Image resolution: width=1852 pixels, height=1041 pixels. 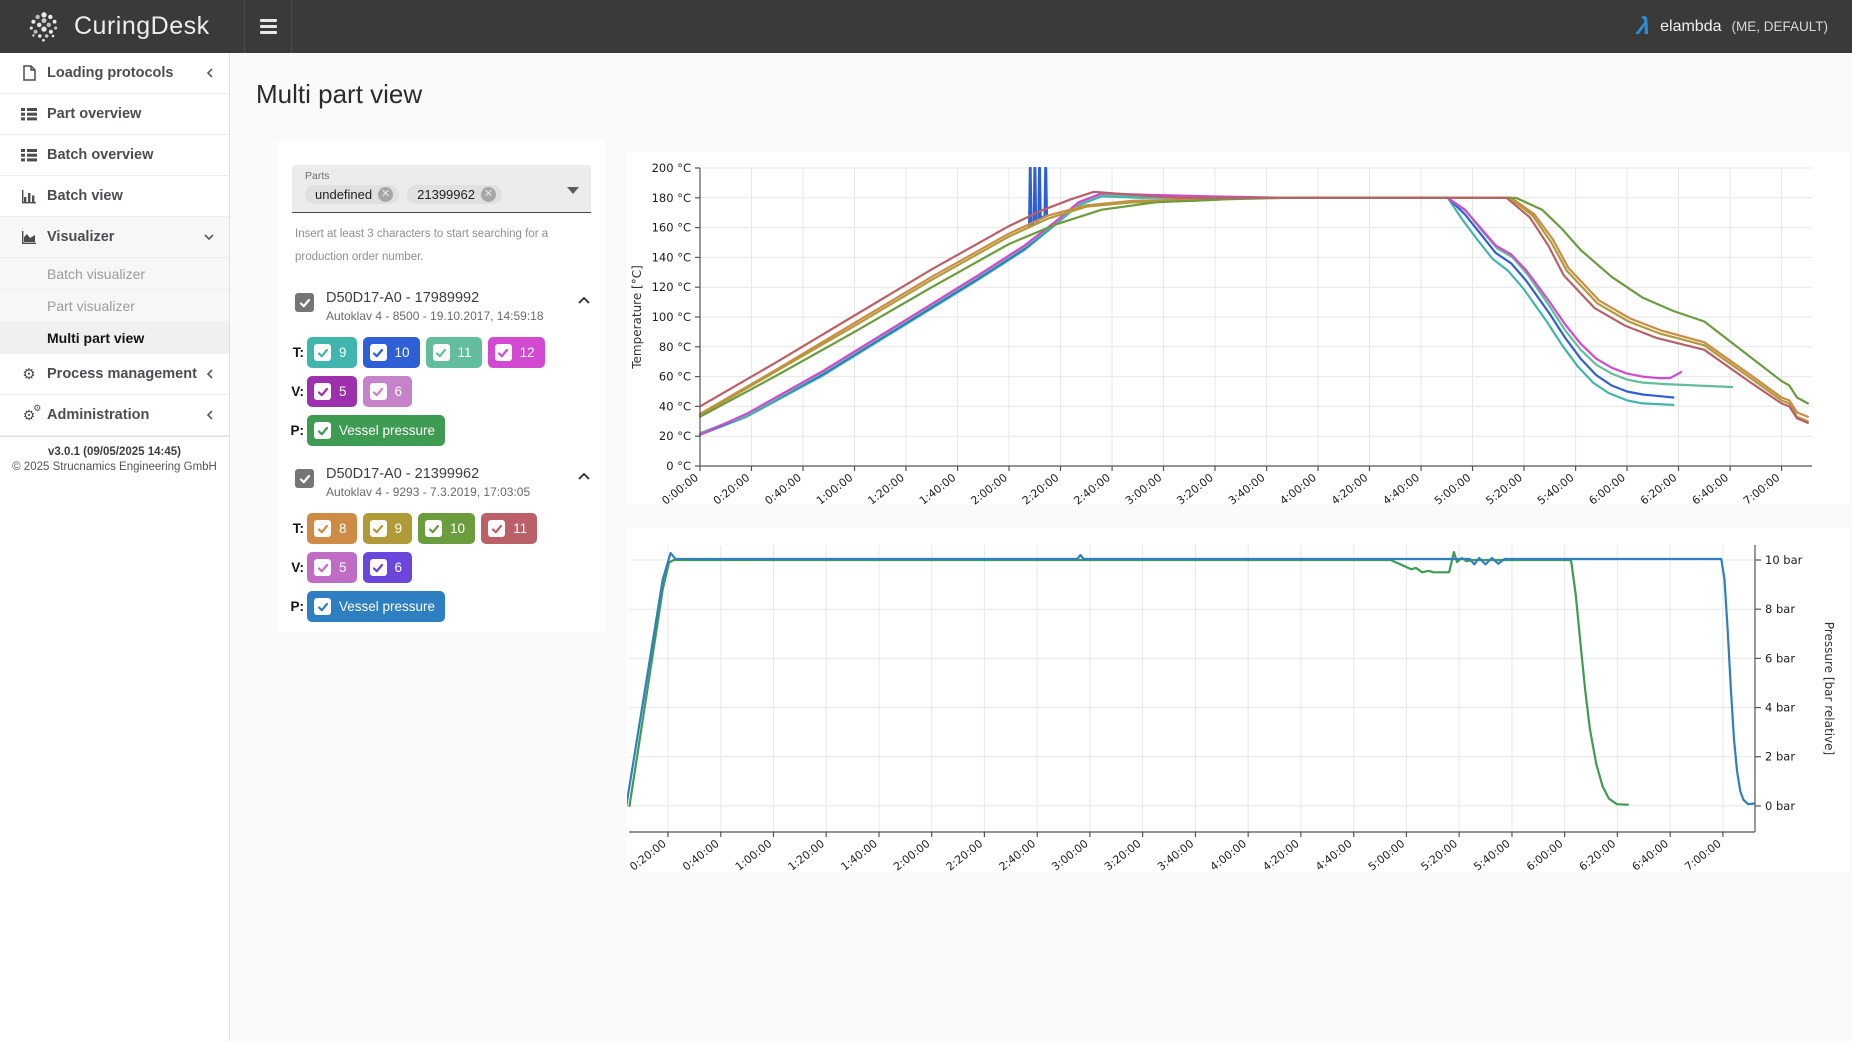 I want to click on user-role: (ME, DEFAULT), so click(x=1779, y=26).